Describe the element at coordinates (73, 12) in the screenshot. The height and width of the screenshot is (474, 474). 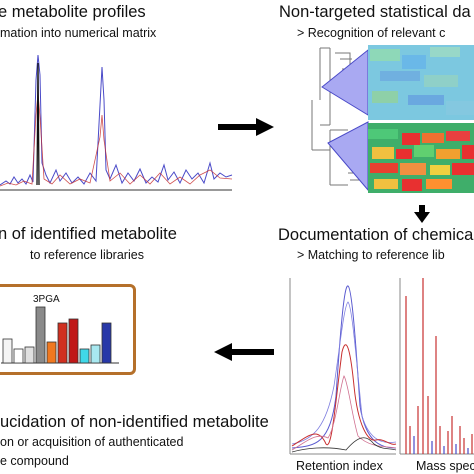
I see `profiles-title: e metabolite profiles` at that location.